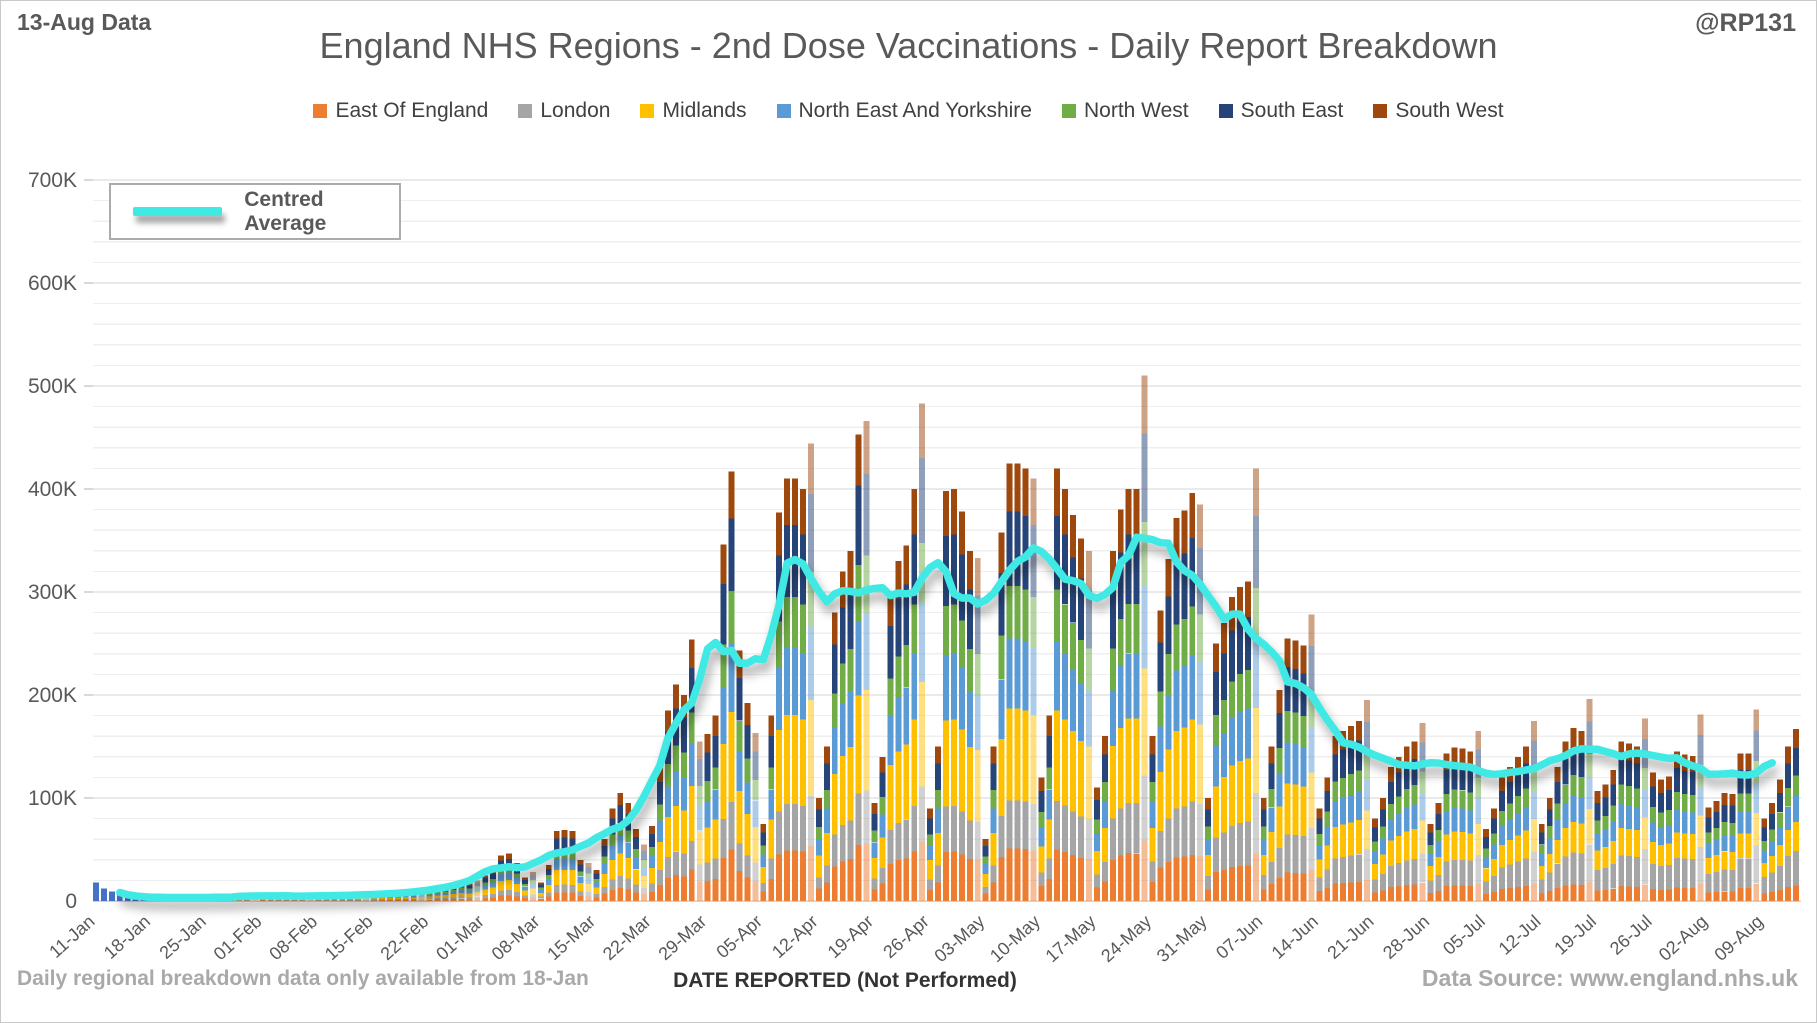 The height and width of the screenshot is (1023, 1817). What do you see at coordinates (575, 110) in the screenshot?
I see `legend-label: London` at bounding box center [575, 110].